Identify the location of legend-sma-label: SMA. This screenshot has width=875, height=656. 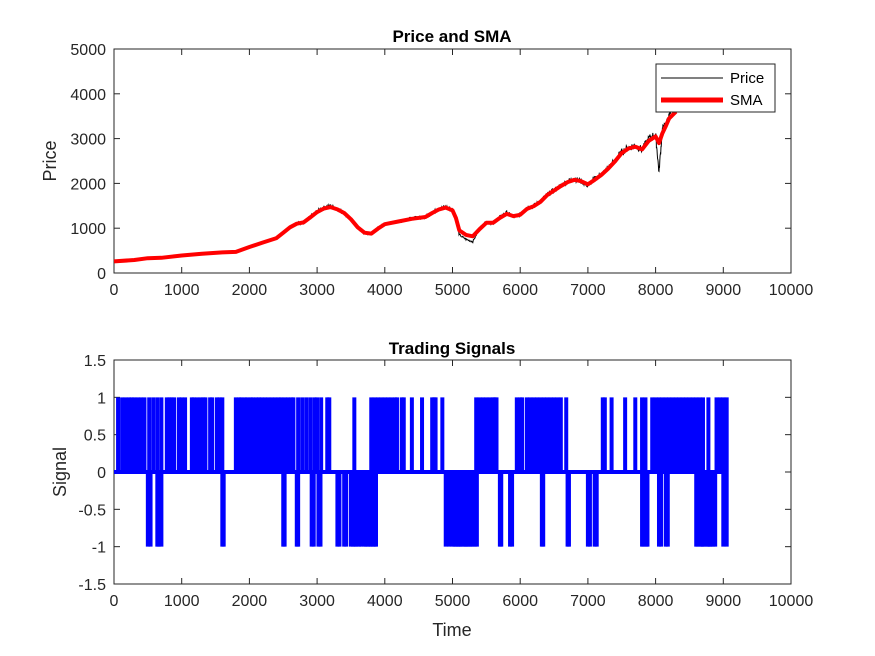
(746, 100).